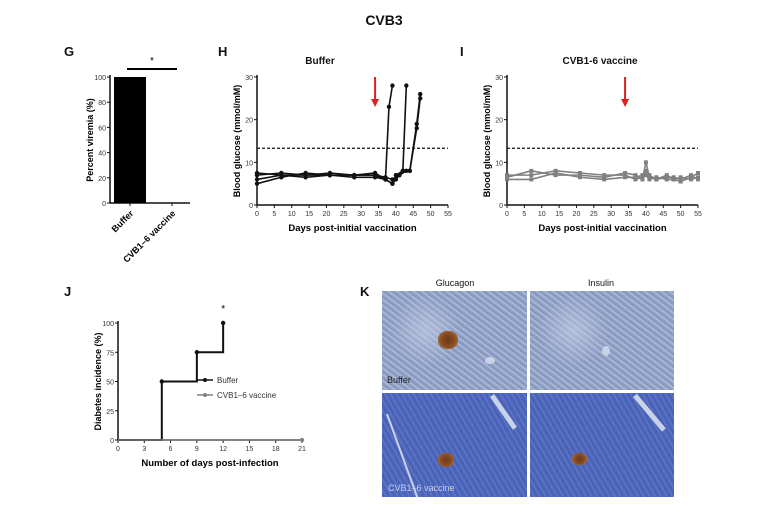  I want to click on x-tick-label: 18, so click(276, 449).